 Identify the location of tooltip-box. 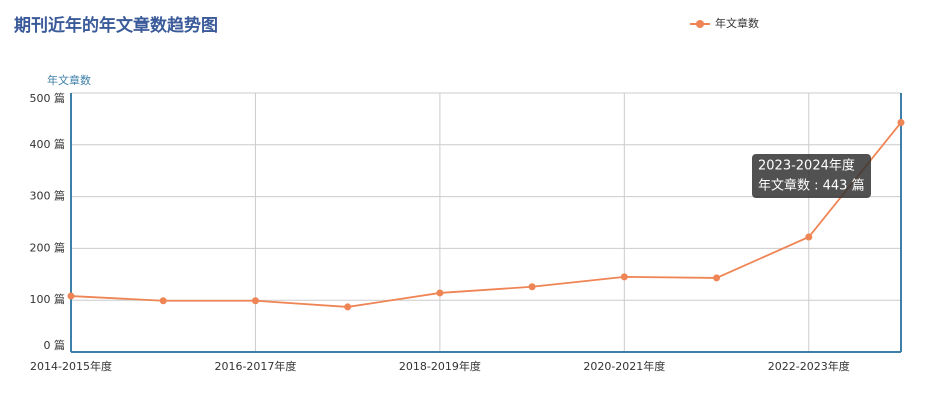
(811, 176).